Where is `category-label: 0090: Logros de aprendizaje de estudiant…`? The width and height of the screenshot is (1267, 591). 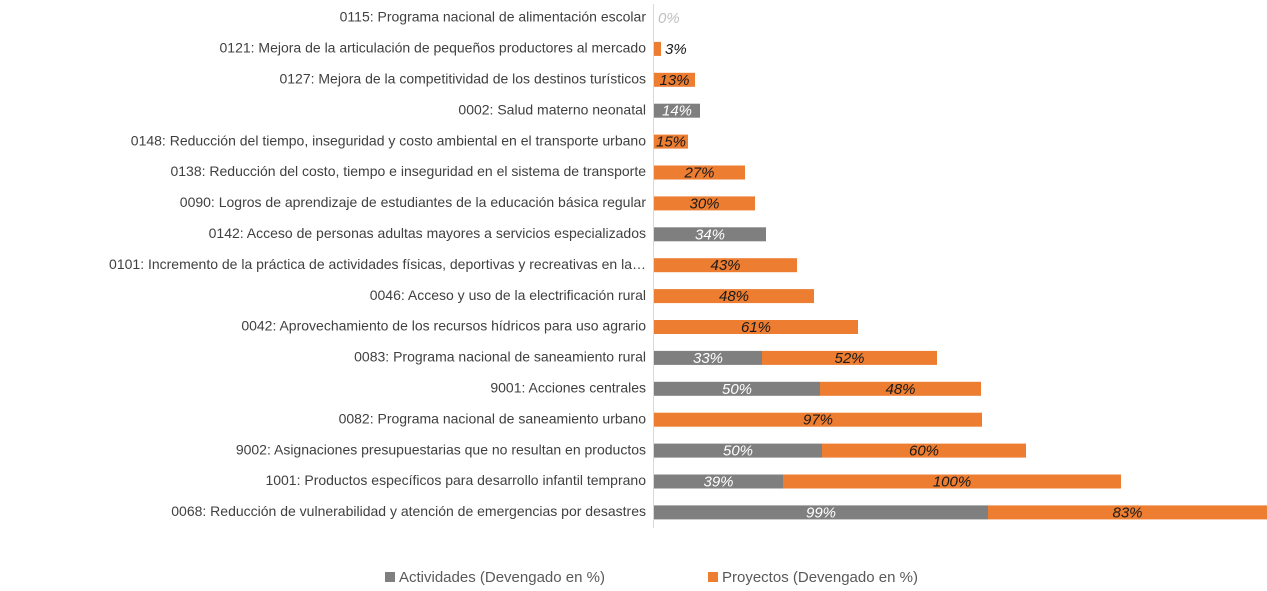
category-label: 0090: Logros de aprendizaje de estudiant… is located at coordinates (413, 202).